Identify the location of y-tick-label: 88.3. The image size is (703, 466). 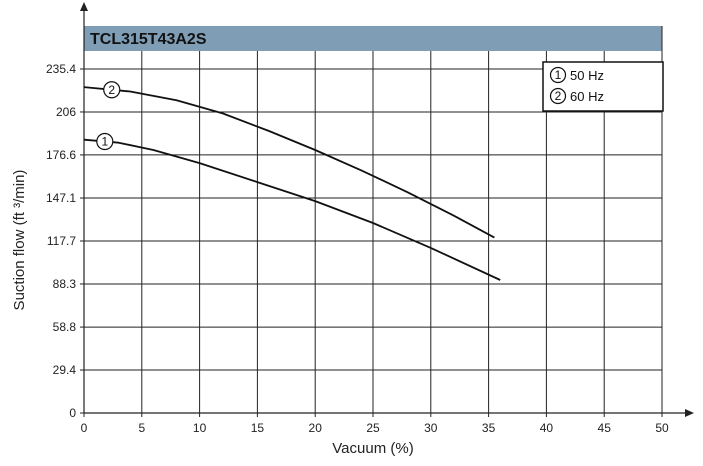
(65, 284).